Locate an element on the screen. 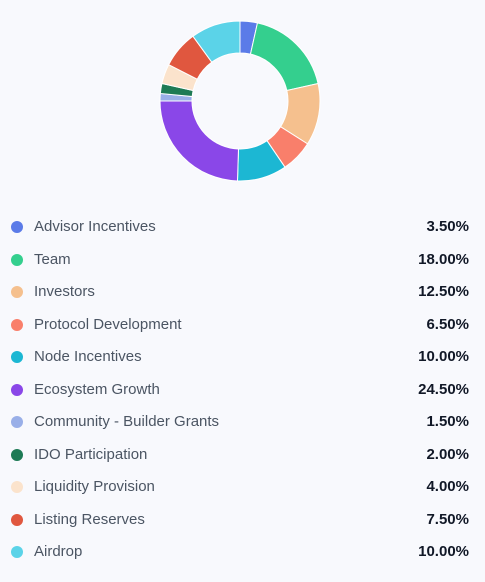  legend-item: Listing Reserves 7.50% is located at coordinates (242, 519).